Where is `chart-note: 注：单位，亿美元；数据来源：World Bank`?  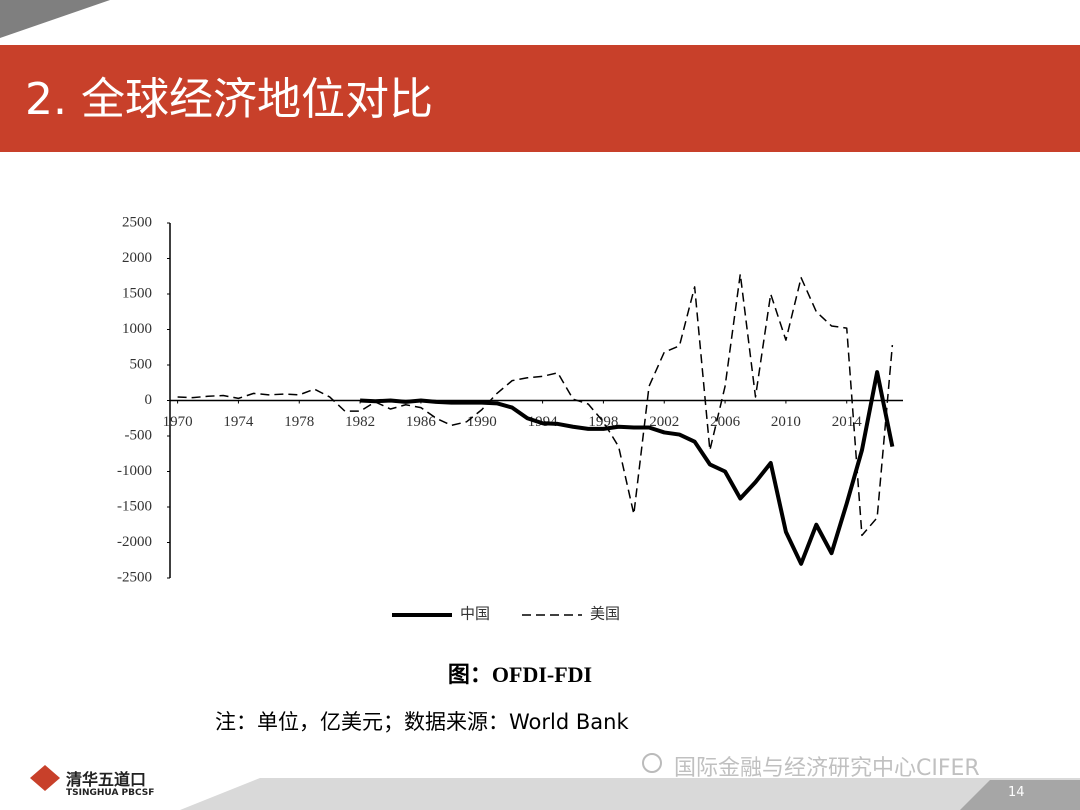 chart-note: 注：单位，亿美元；数据来源：World Bank is located at coordinates (422, 722).